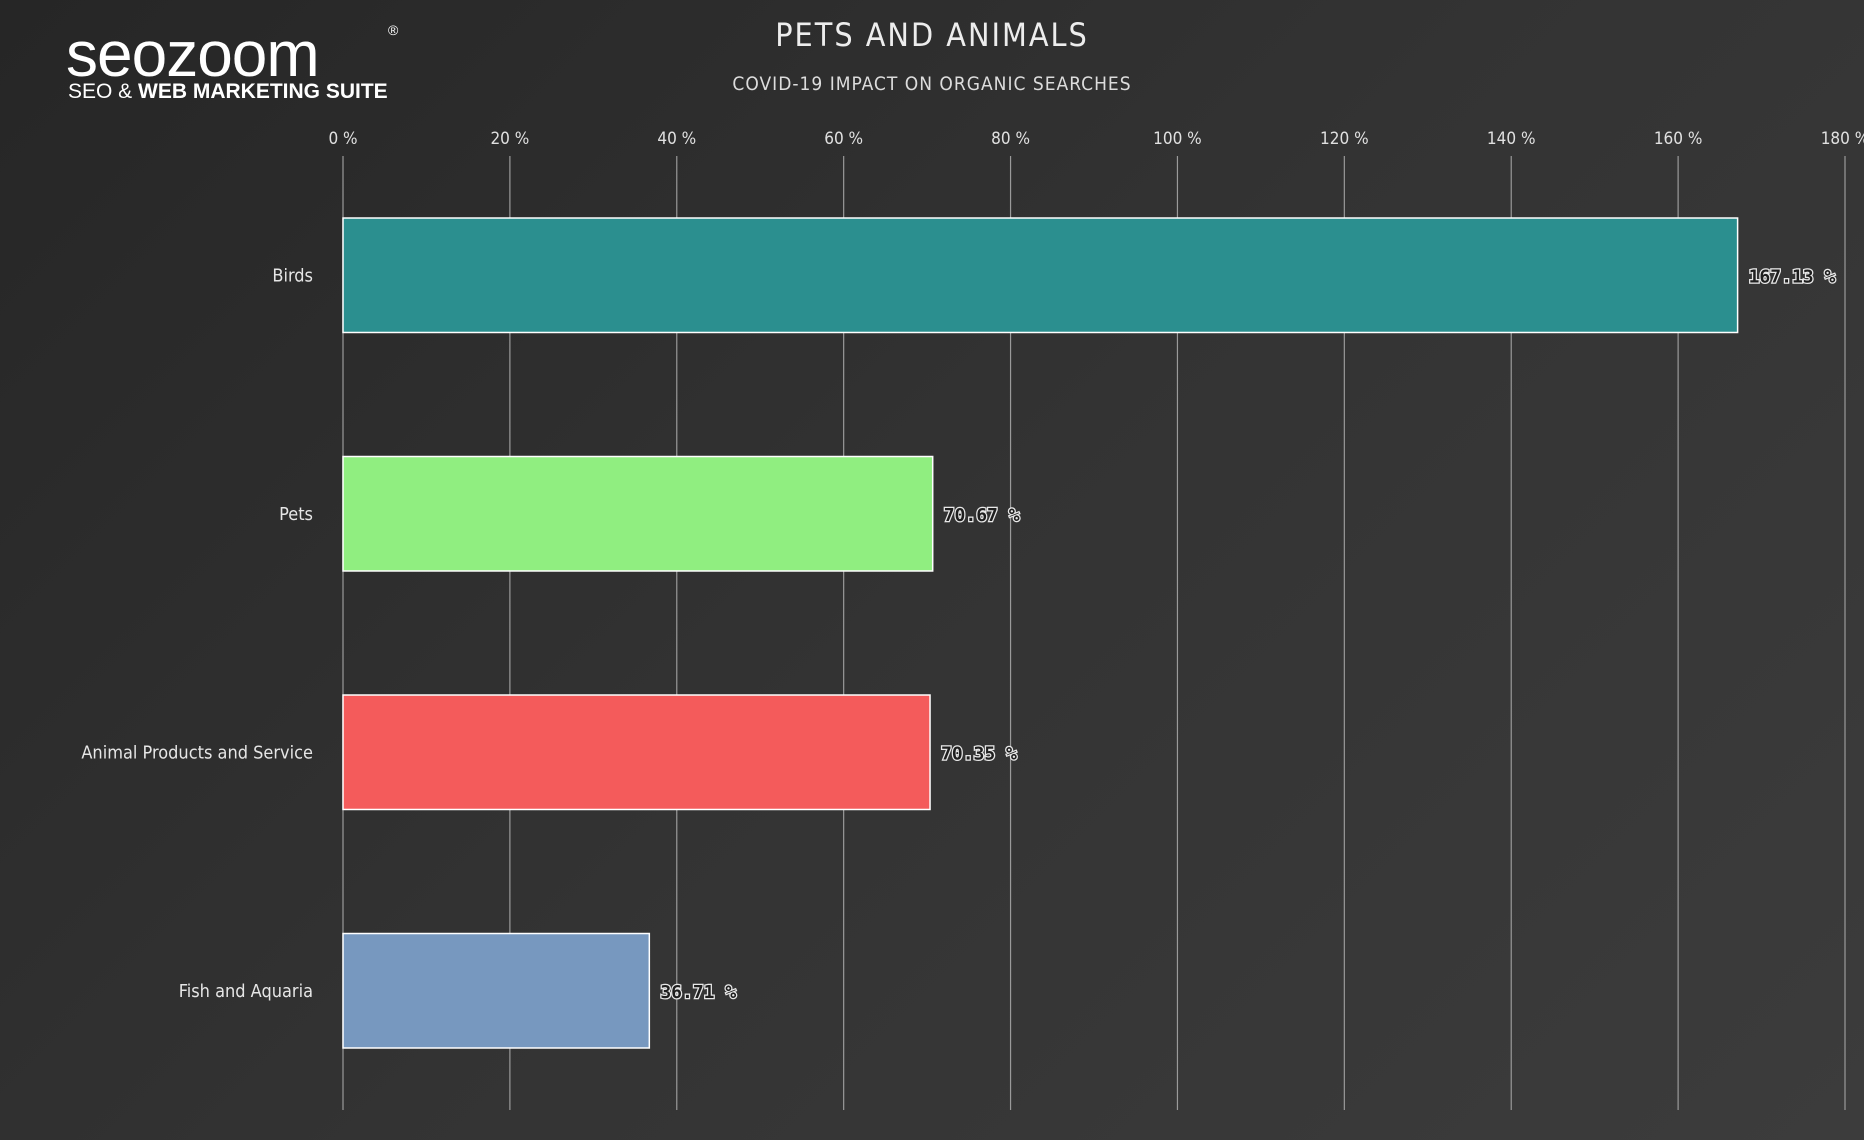 This screenshot has width=1864, height=1140. What do you see at coordinates (698, 992) in the screenshot?
I see `data-label: 36.71 %` at bounding box center [698, 992].